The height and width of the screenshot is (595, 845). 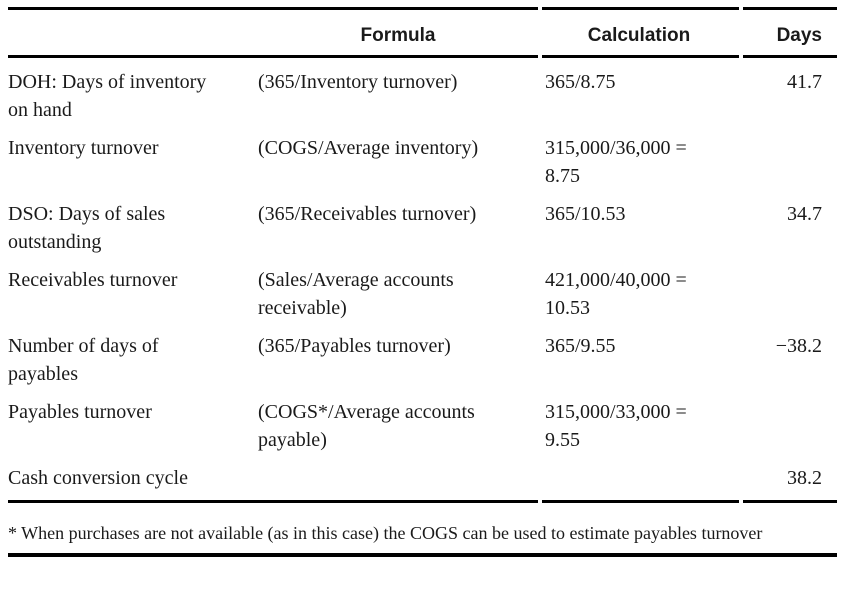 What do you see at coordinates (98, 478) in the screenshot?
I see `row-label: Cash conversion cycle` at bounding box center [98, 478].